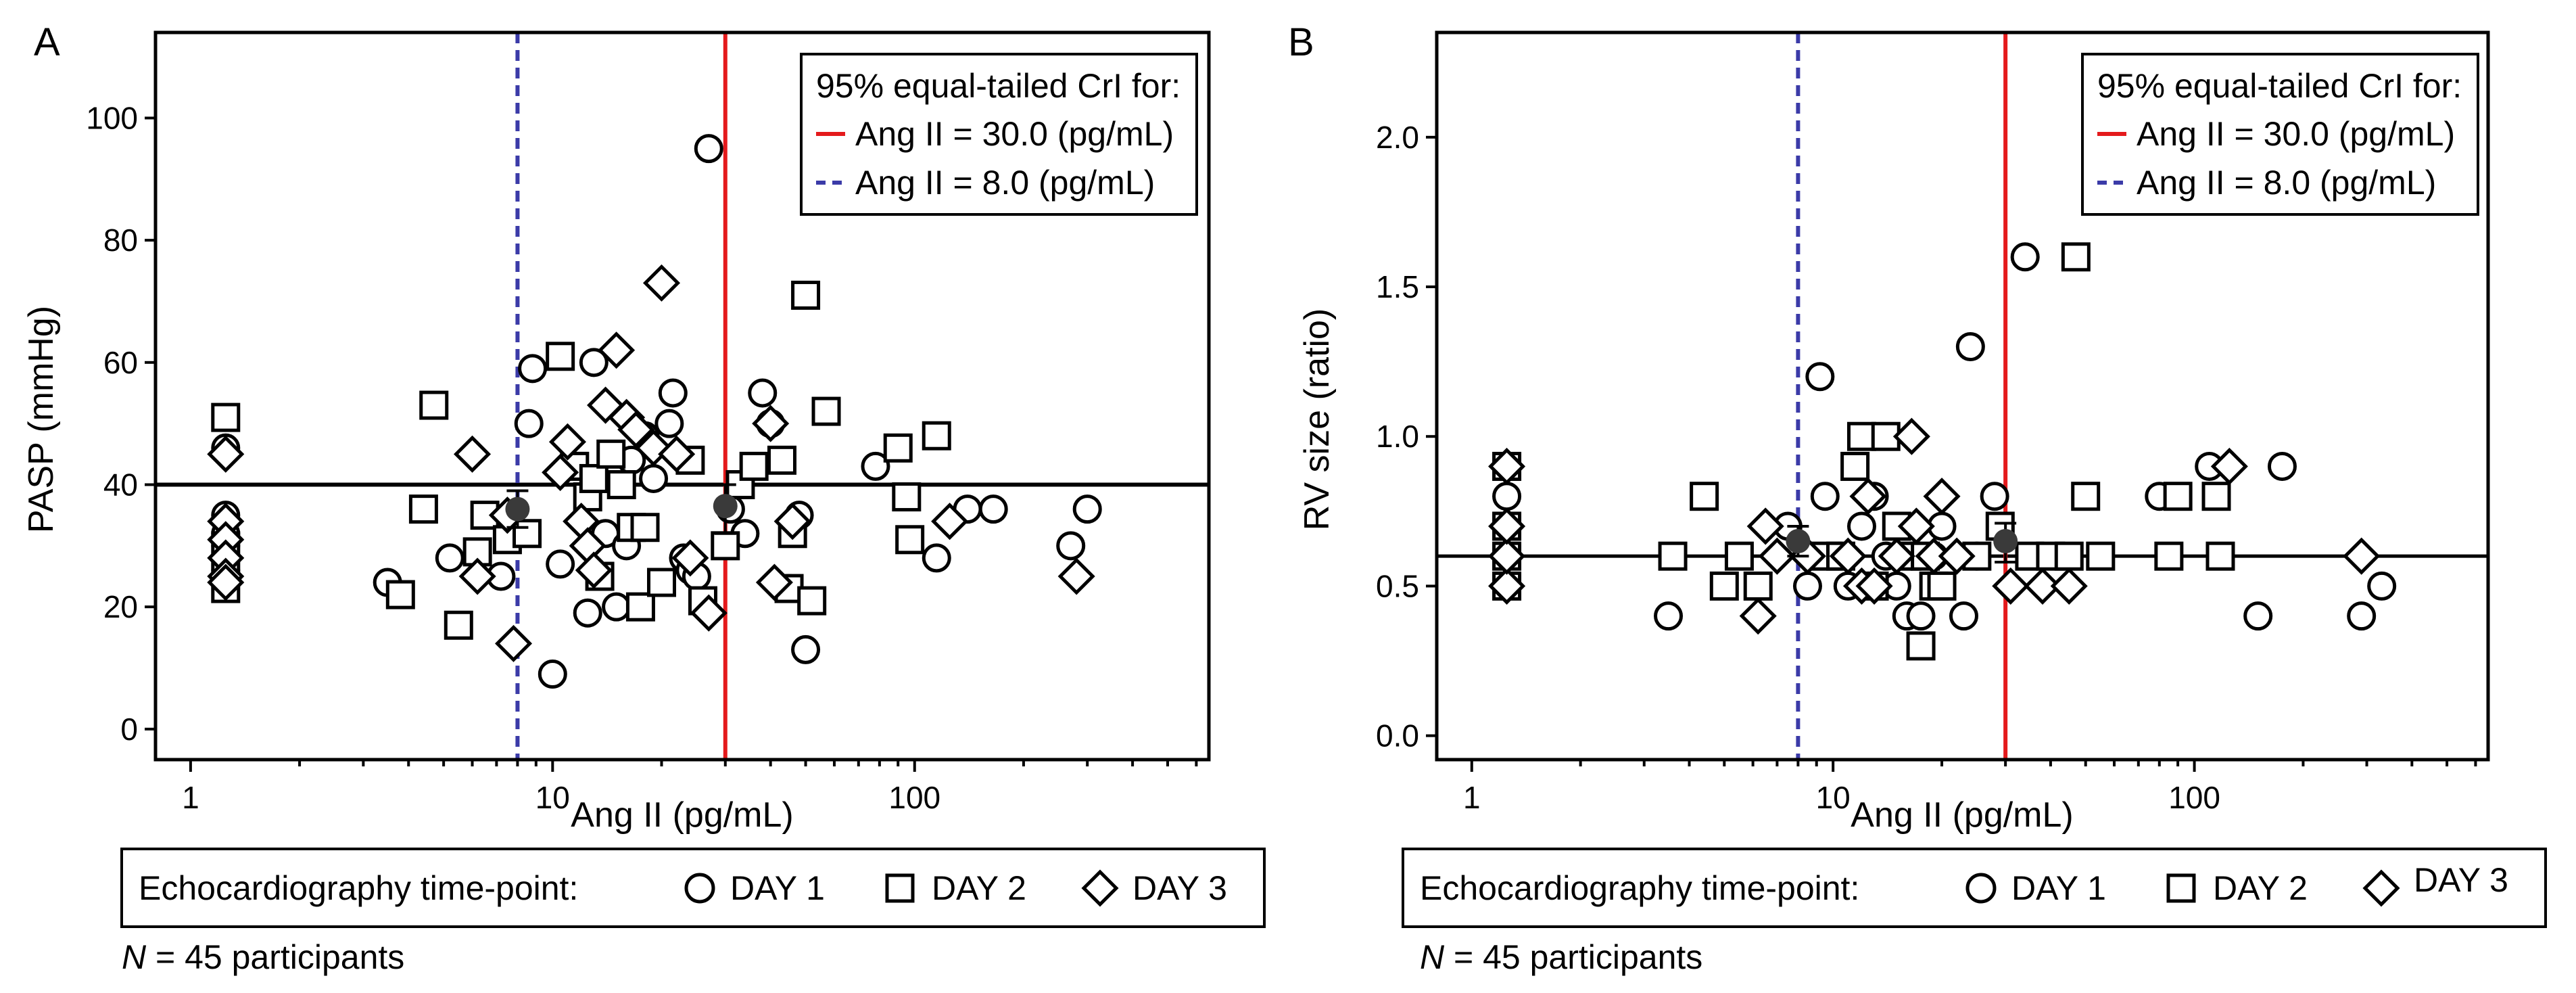 This screenshot has width=2576, height=993. What do you see at coordinates (552, 797) in the screenshot?
I see `x-tick-label: 10` at bounding box center [552, 797].